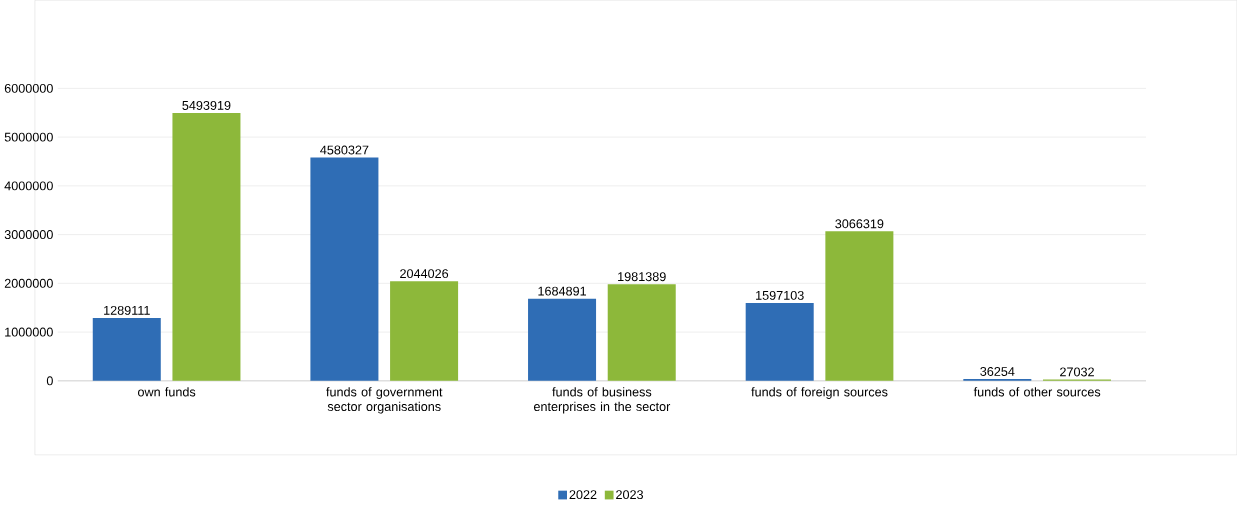 The width and height of the screenshot is (1237, 505). What do you see at coordinates (642, 277) in the screenshot?
I see `data-label: 1981389` at bounding box center [642, 277].